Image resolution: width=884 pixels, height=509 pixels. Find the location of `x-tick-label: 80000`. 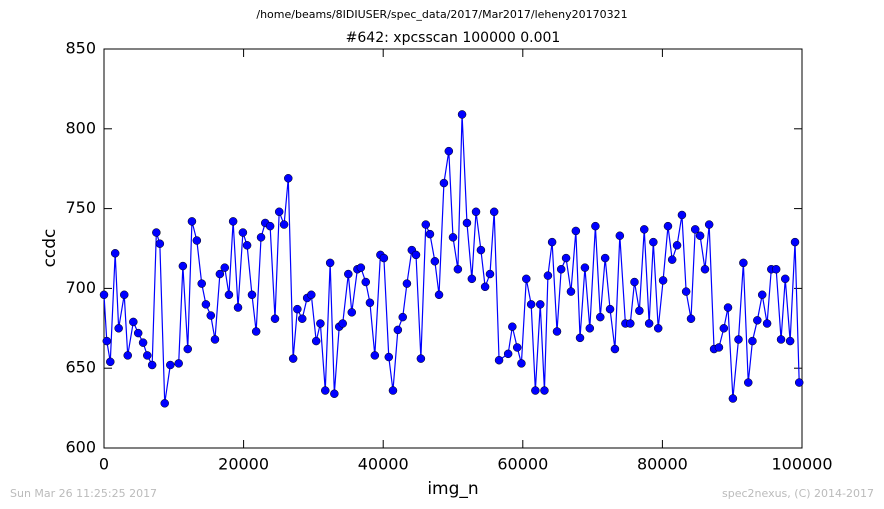

x-tick-label: 80000 is located at coordinates (662, 464).